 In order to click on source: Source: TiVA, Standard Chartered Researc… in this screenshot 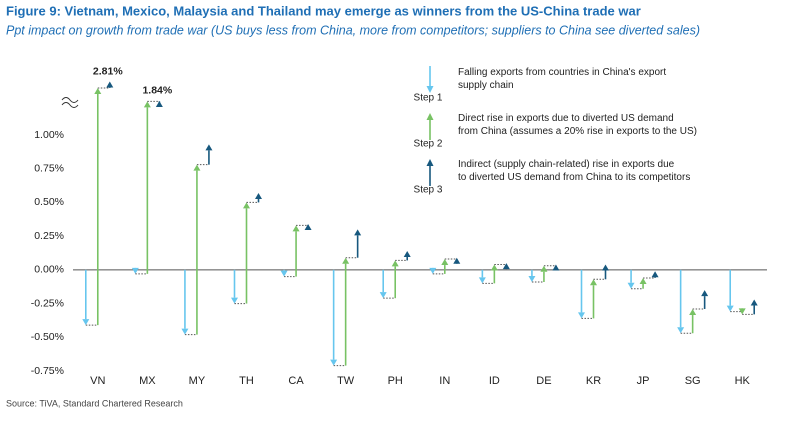, I will do `click(94, 403)`.